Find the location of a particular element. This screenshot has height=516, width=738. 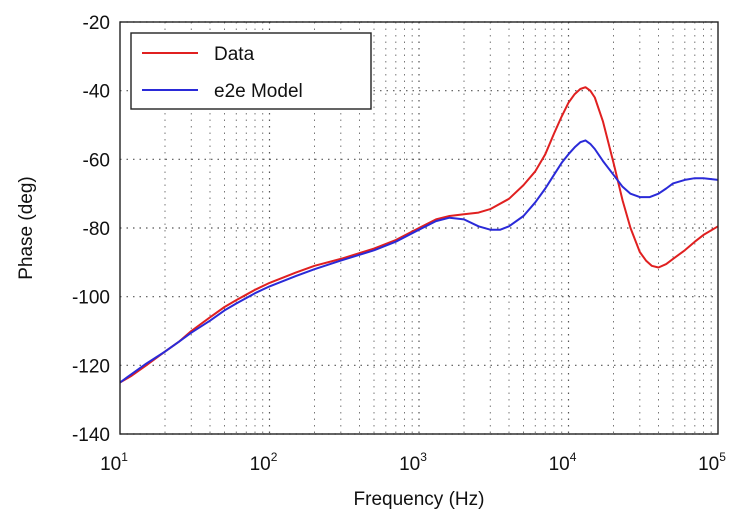

x-tick-labels: 10¹ 10² 10³ 10⁴ 10⁵ is located at coordinates (413, 462).